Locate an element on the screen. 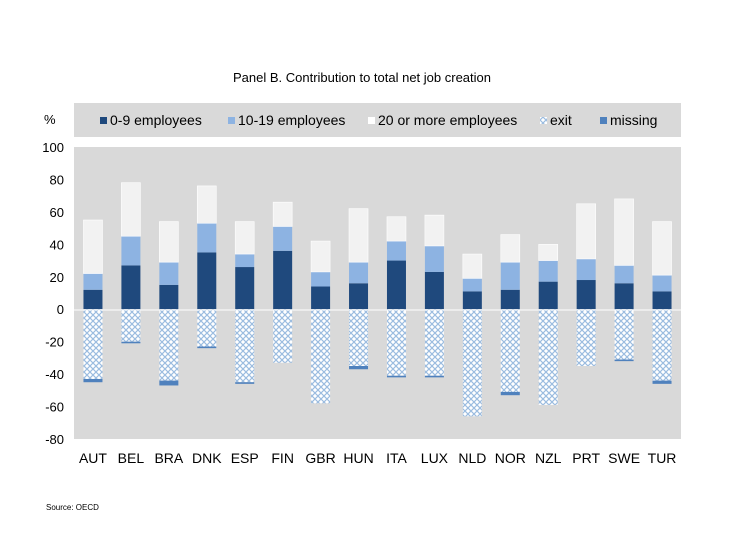  x-tick-label: DNK is located at coordinates (207, 458).